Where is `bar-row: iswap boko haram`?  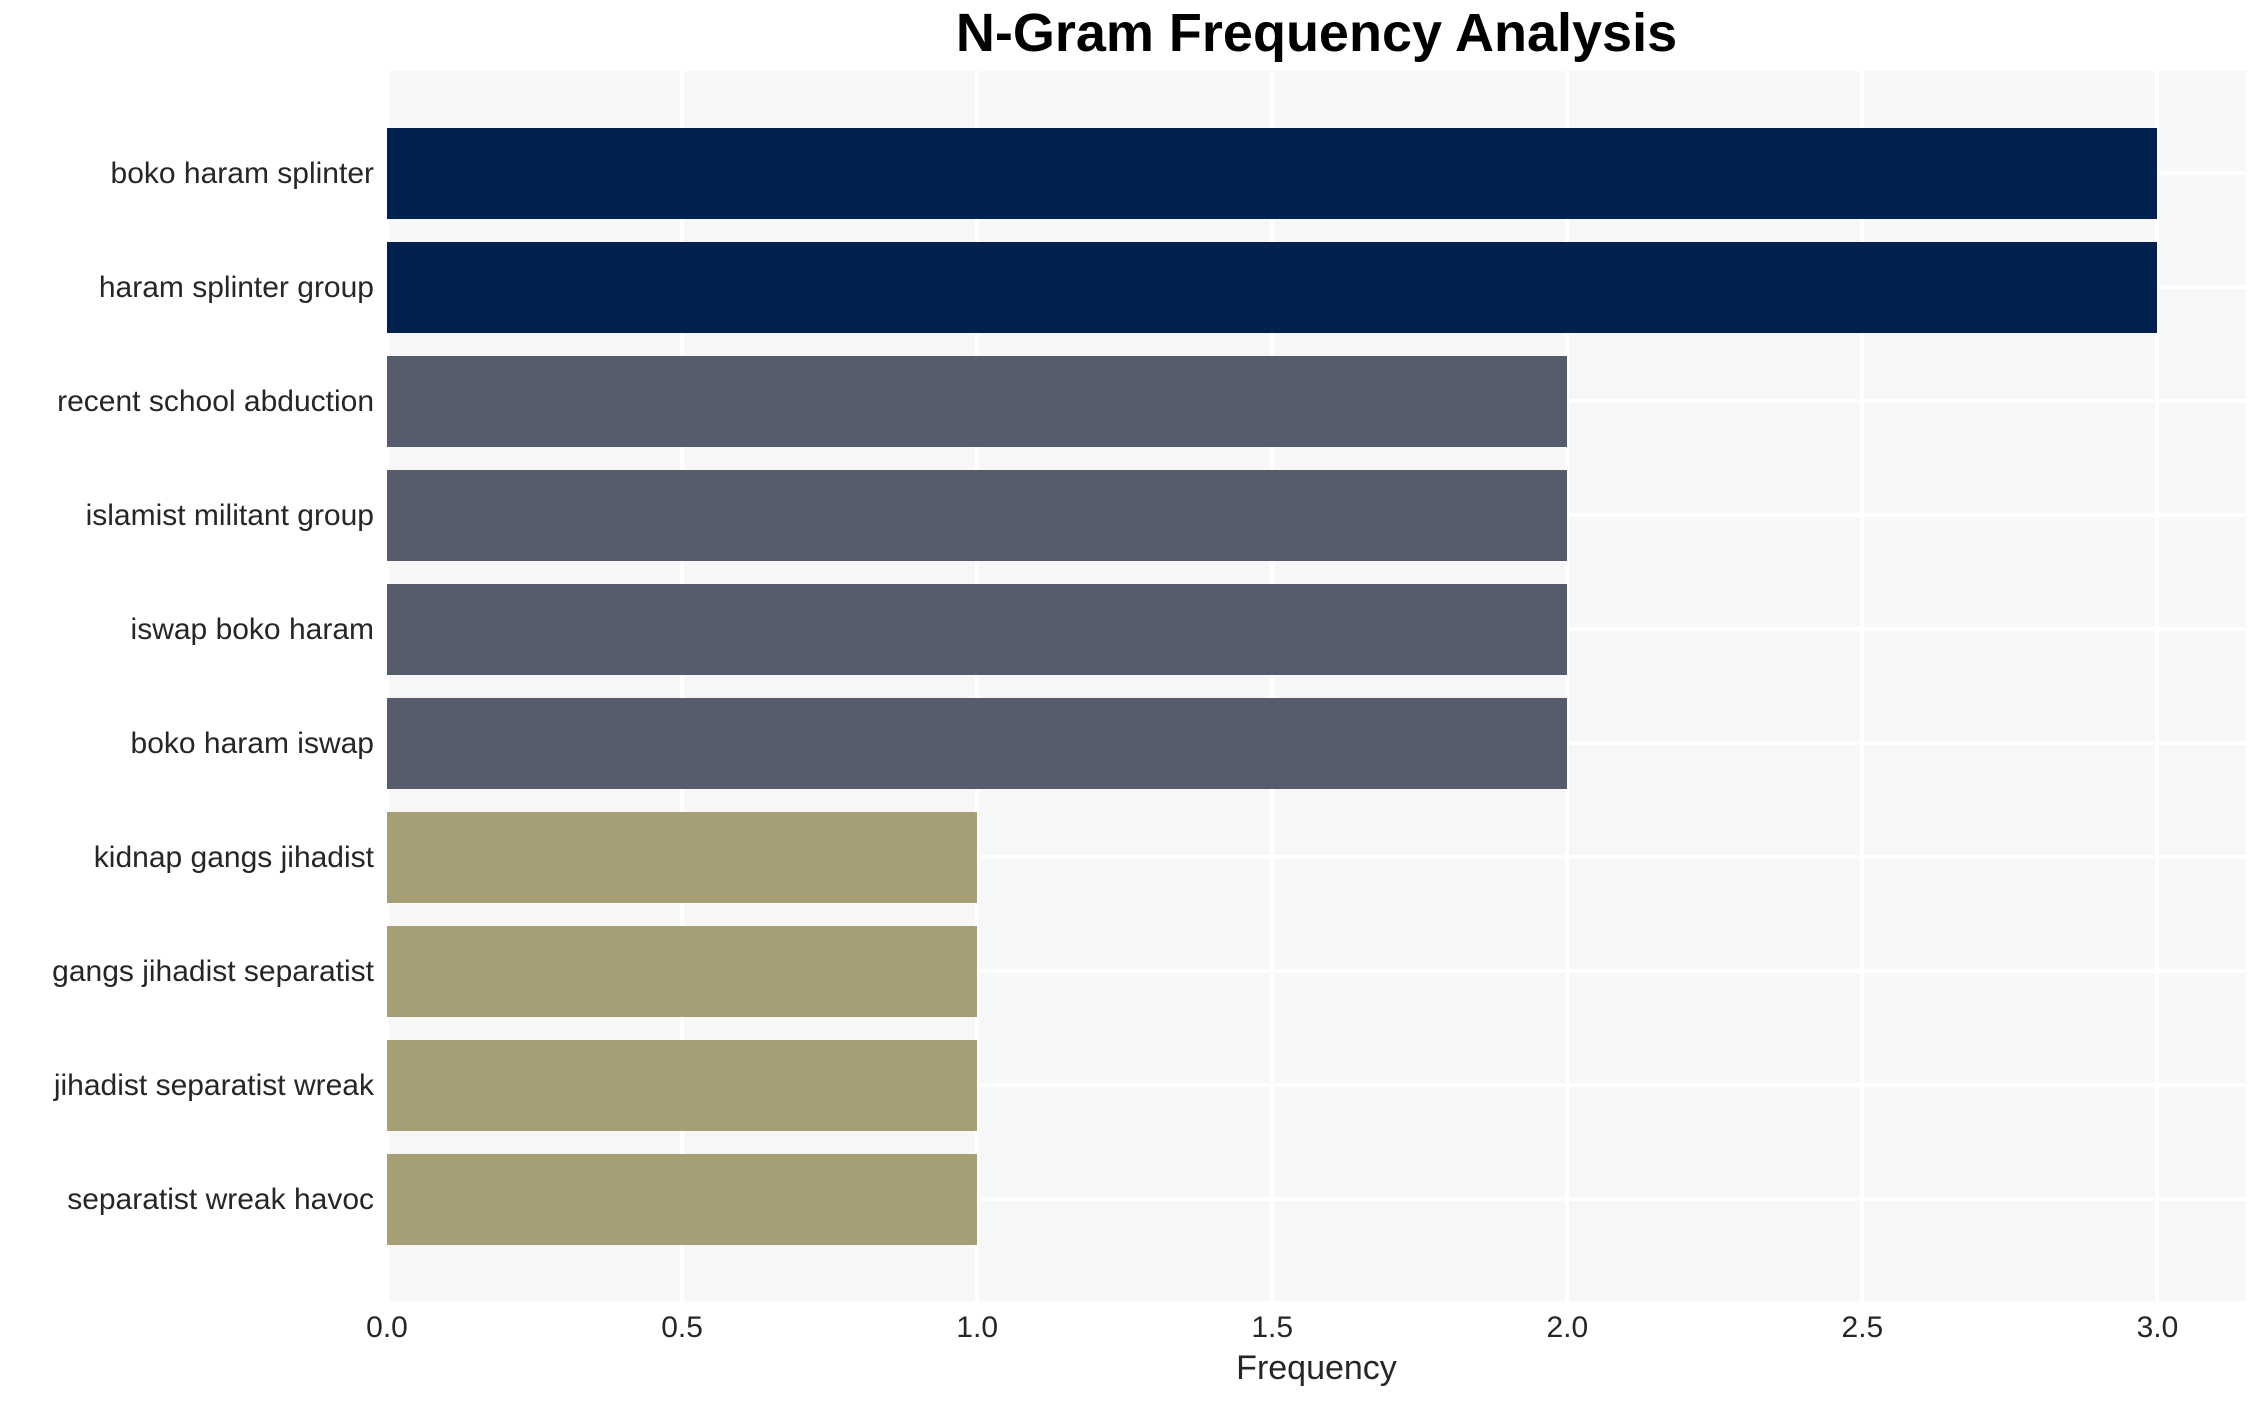 bar-row: iswap boko haram is located at coordinates (1123, 629).